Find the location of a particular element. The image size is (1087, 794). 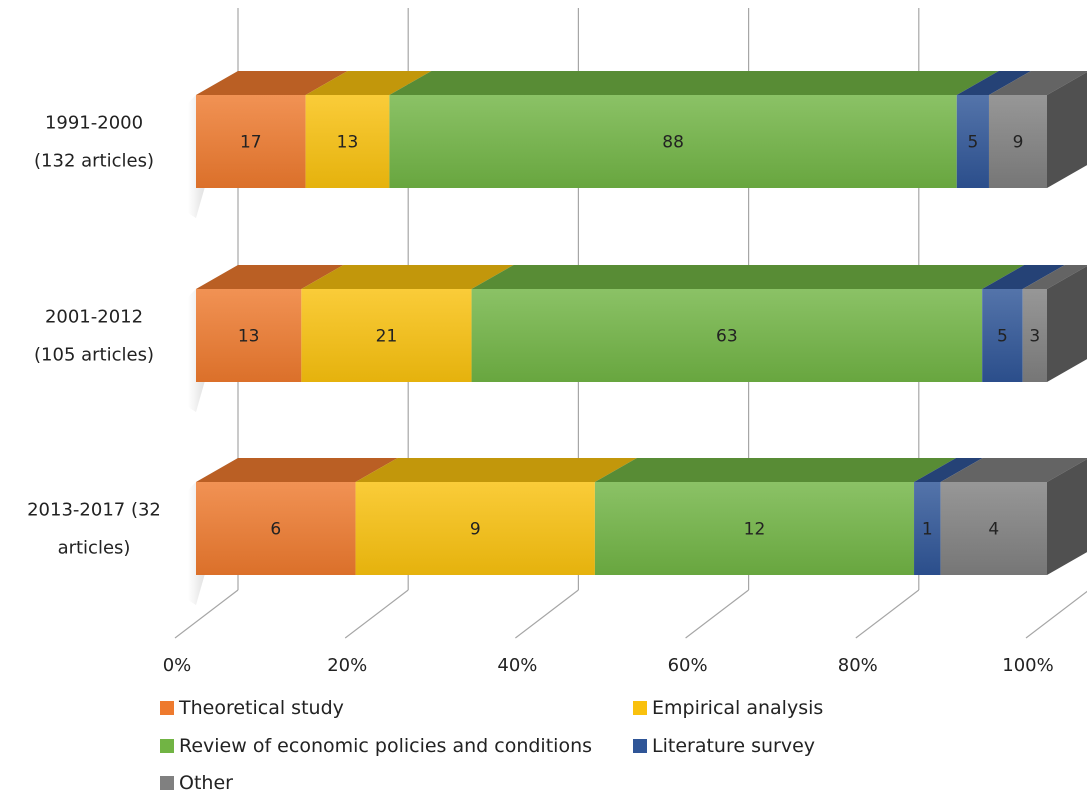

data-label: 1 is located at coordinates (927, 530).